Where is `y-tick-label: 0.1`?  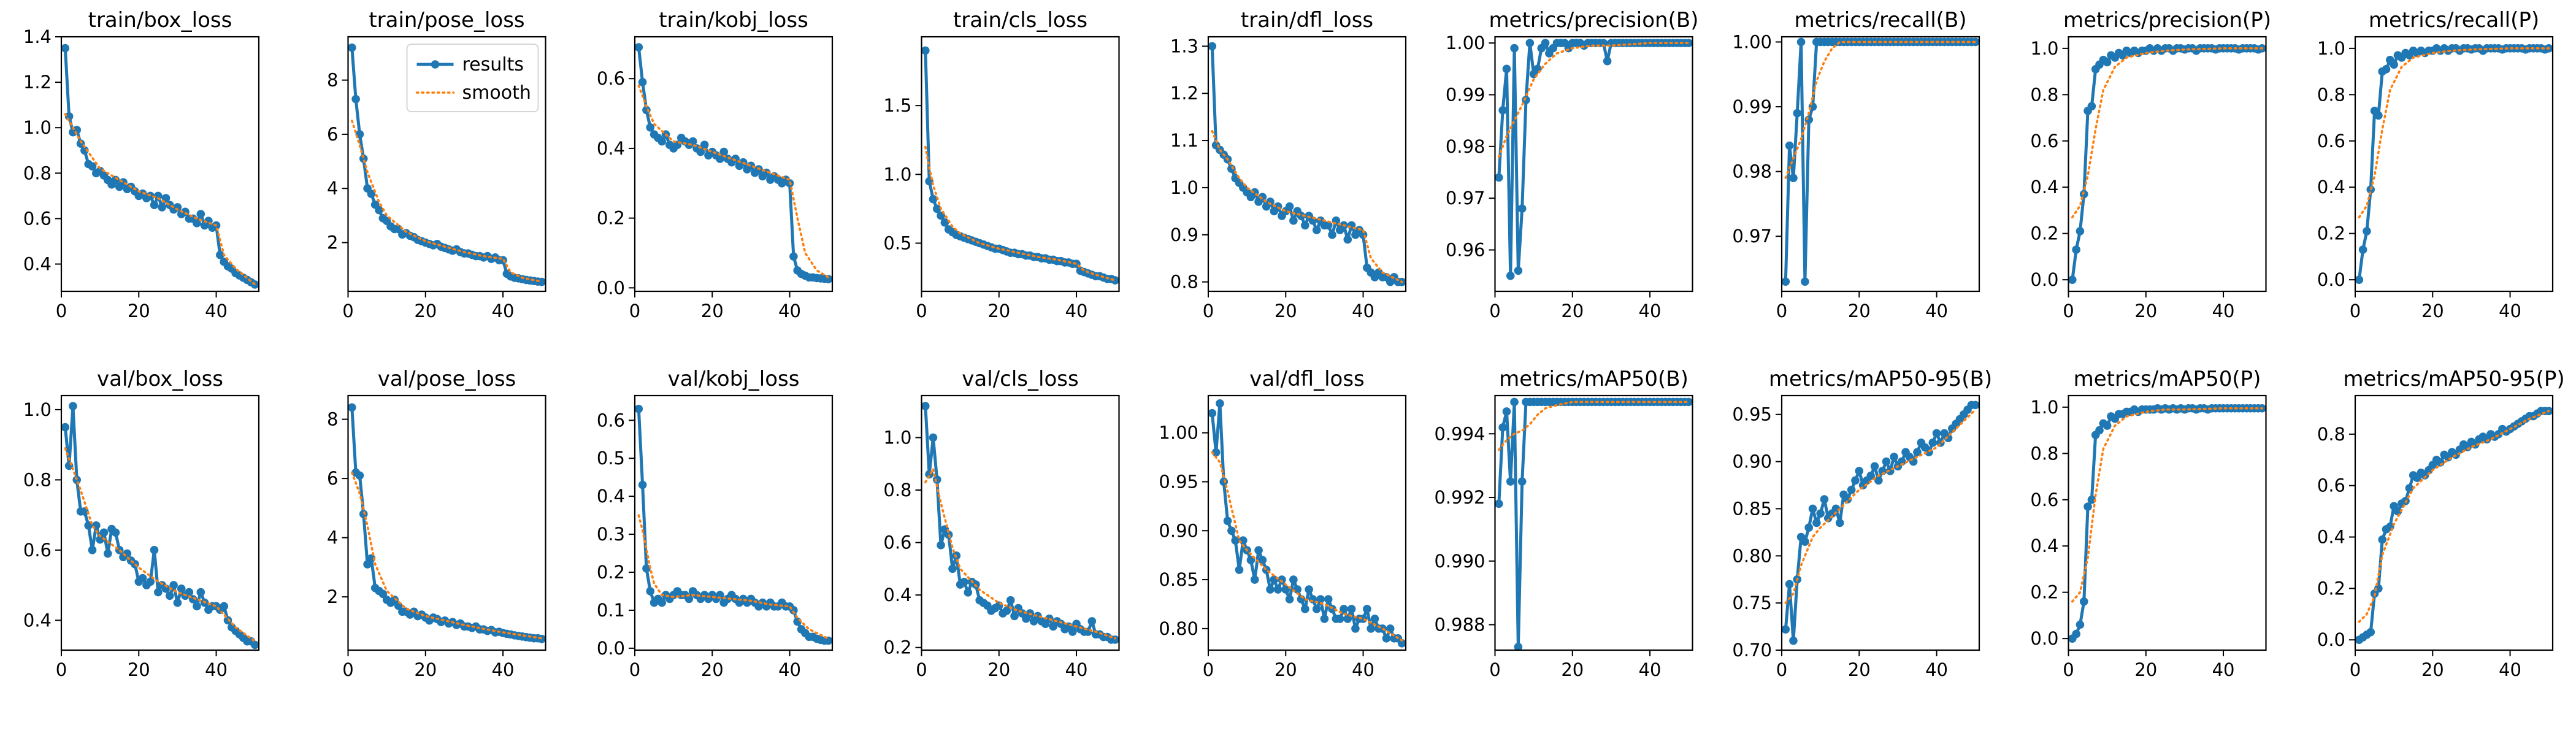
y-tick-label: 0.1 is located at coordinates (611, 610).